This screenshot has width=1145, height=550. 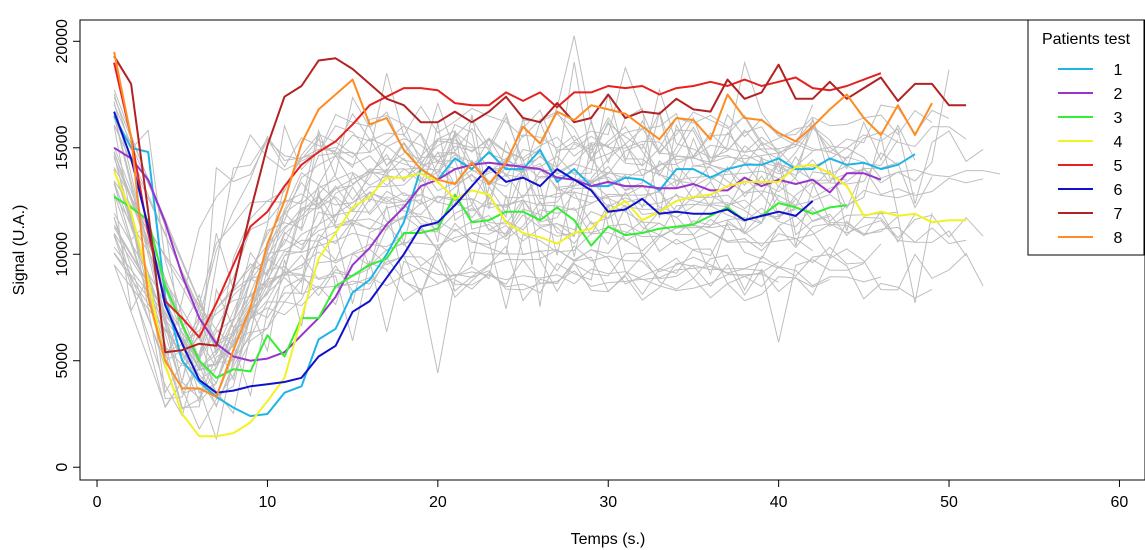 I want to click on legend-box, so click(x=1086, y=137).